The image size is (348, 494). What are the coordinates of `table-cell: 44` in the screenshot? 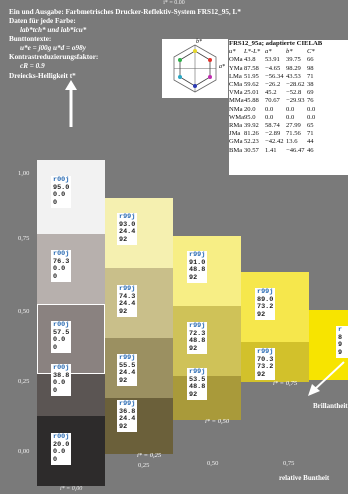 It's located at (310, 142).